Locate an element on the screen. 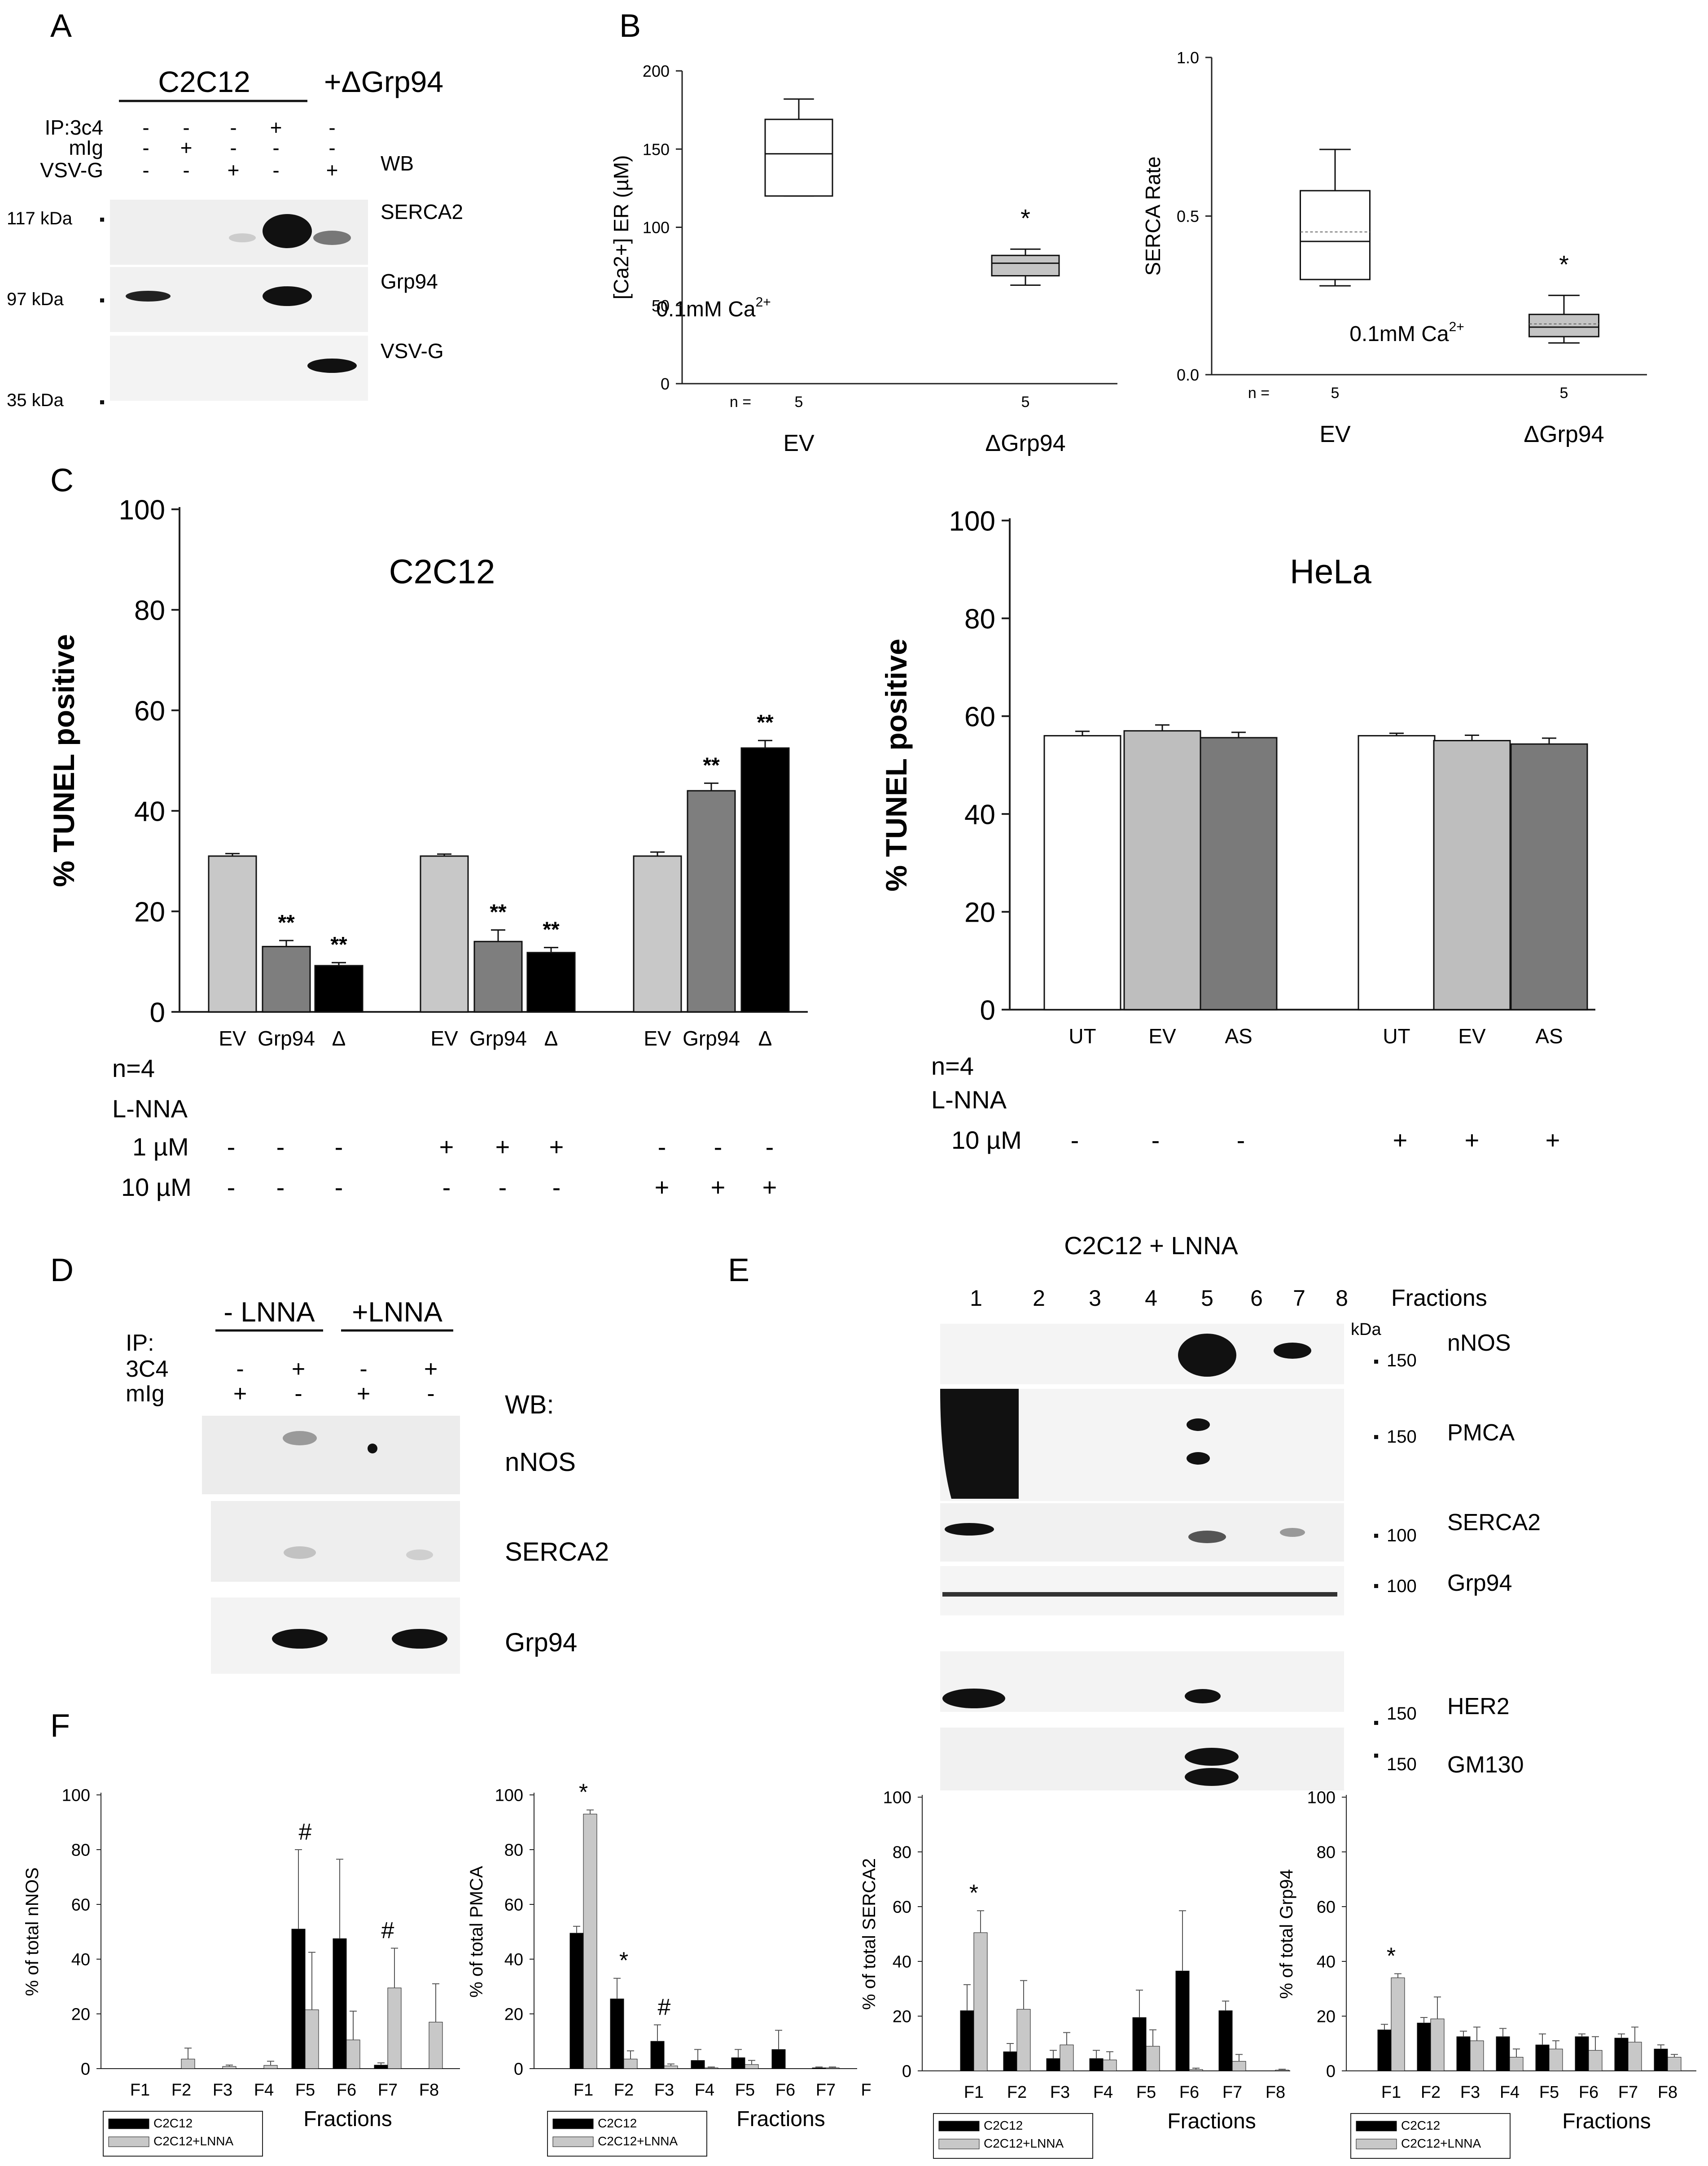 The width and height of the screenshot is (1708, 2166). x-axis-label: Fractions is located at coordinates (780, 2119).